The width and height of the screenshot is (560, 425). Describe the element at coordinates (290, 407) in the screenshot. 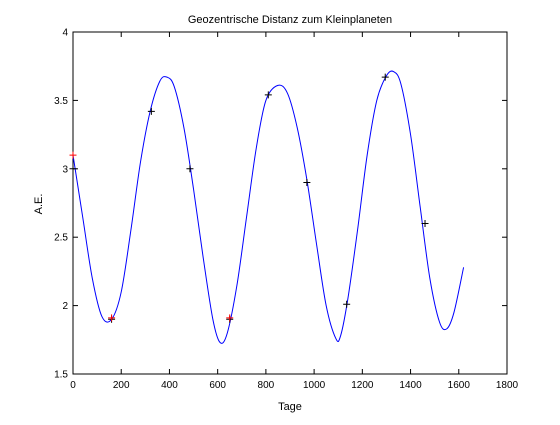

I see `x-axis-label: Tage` at that location.